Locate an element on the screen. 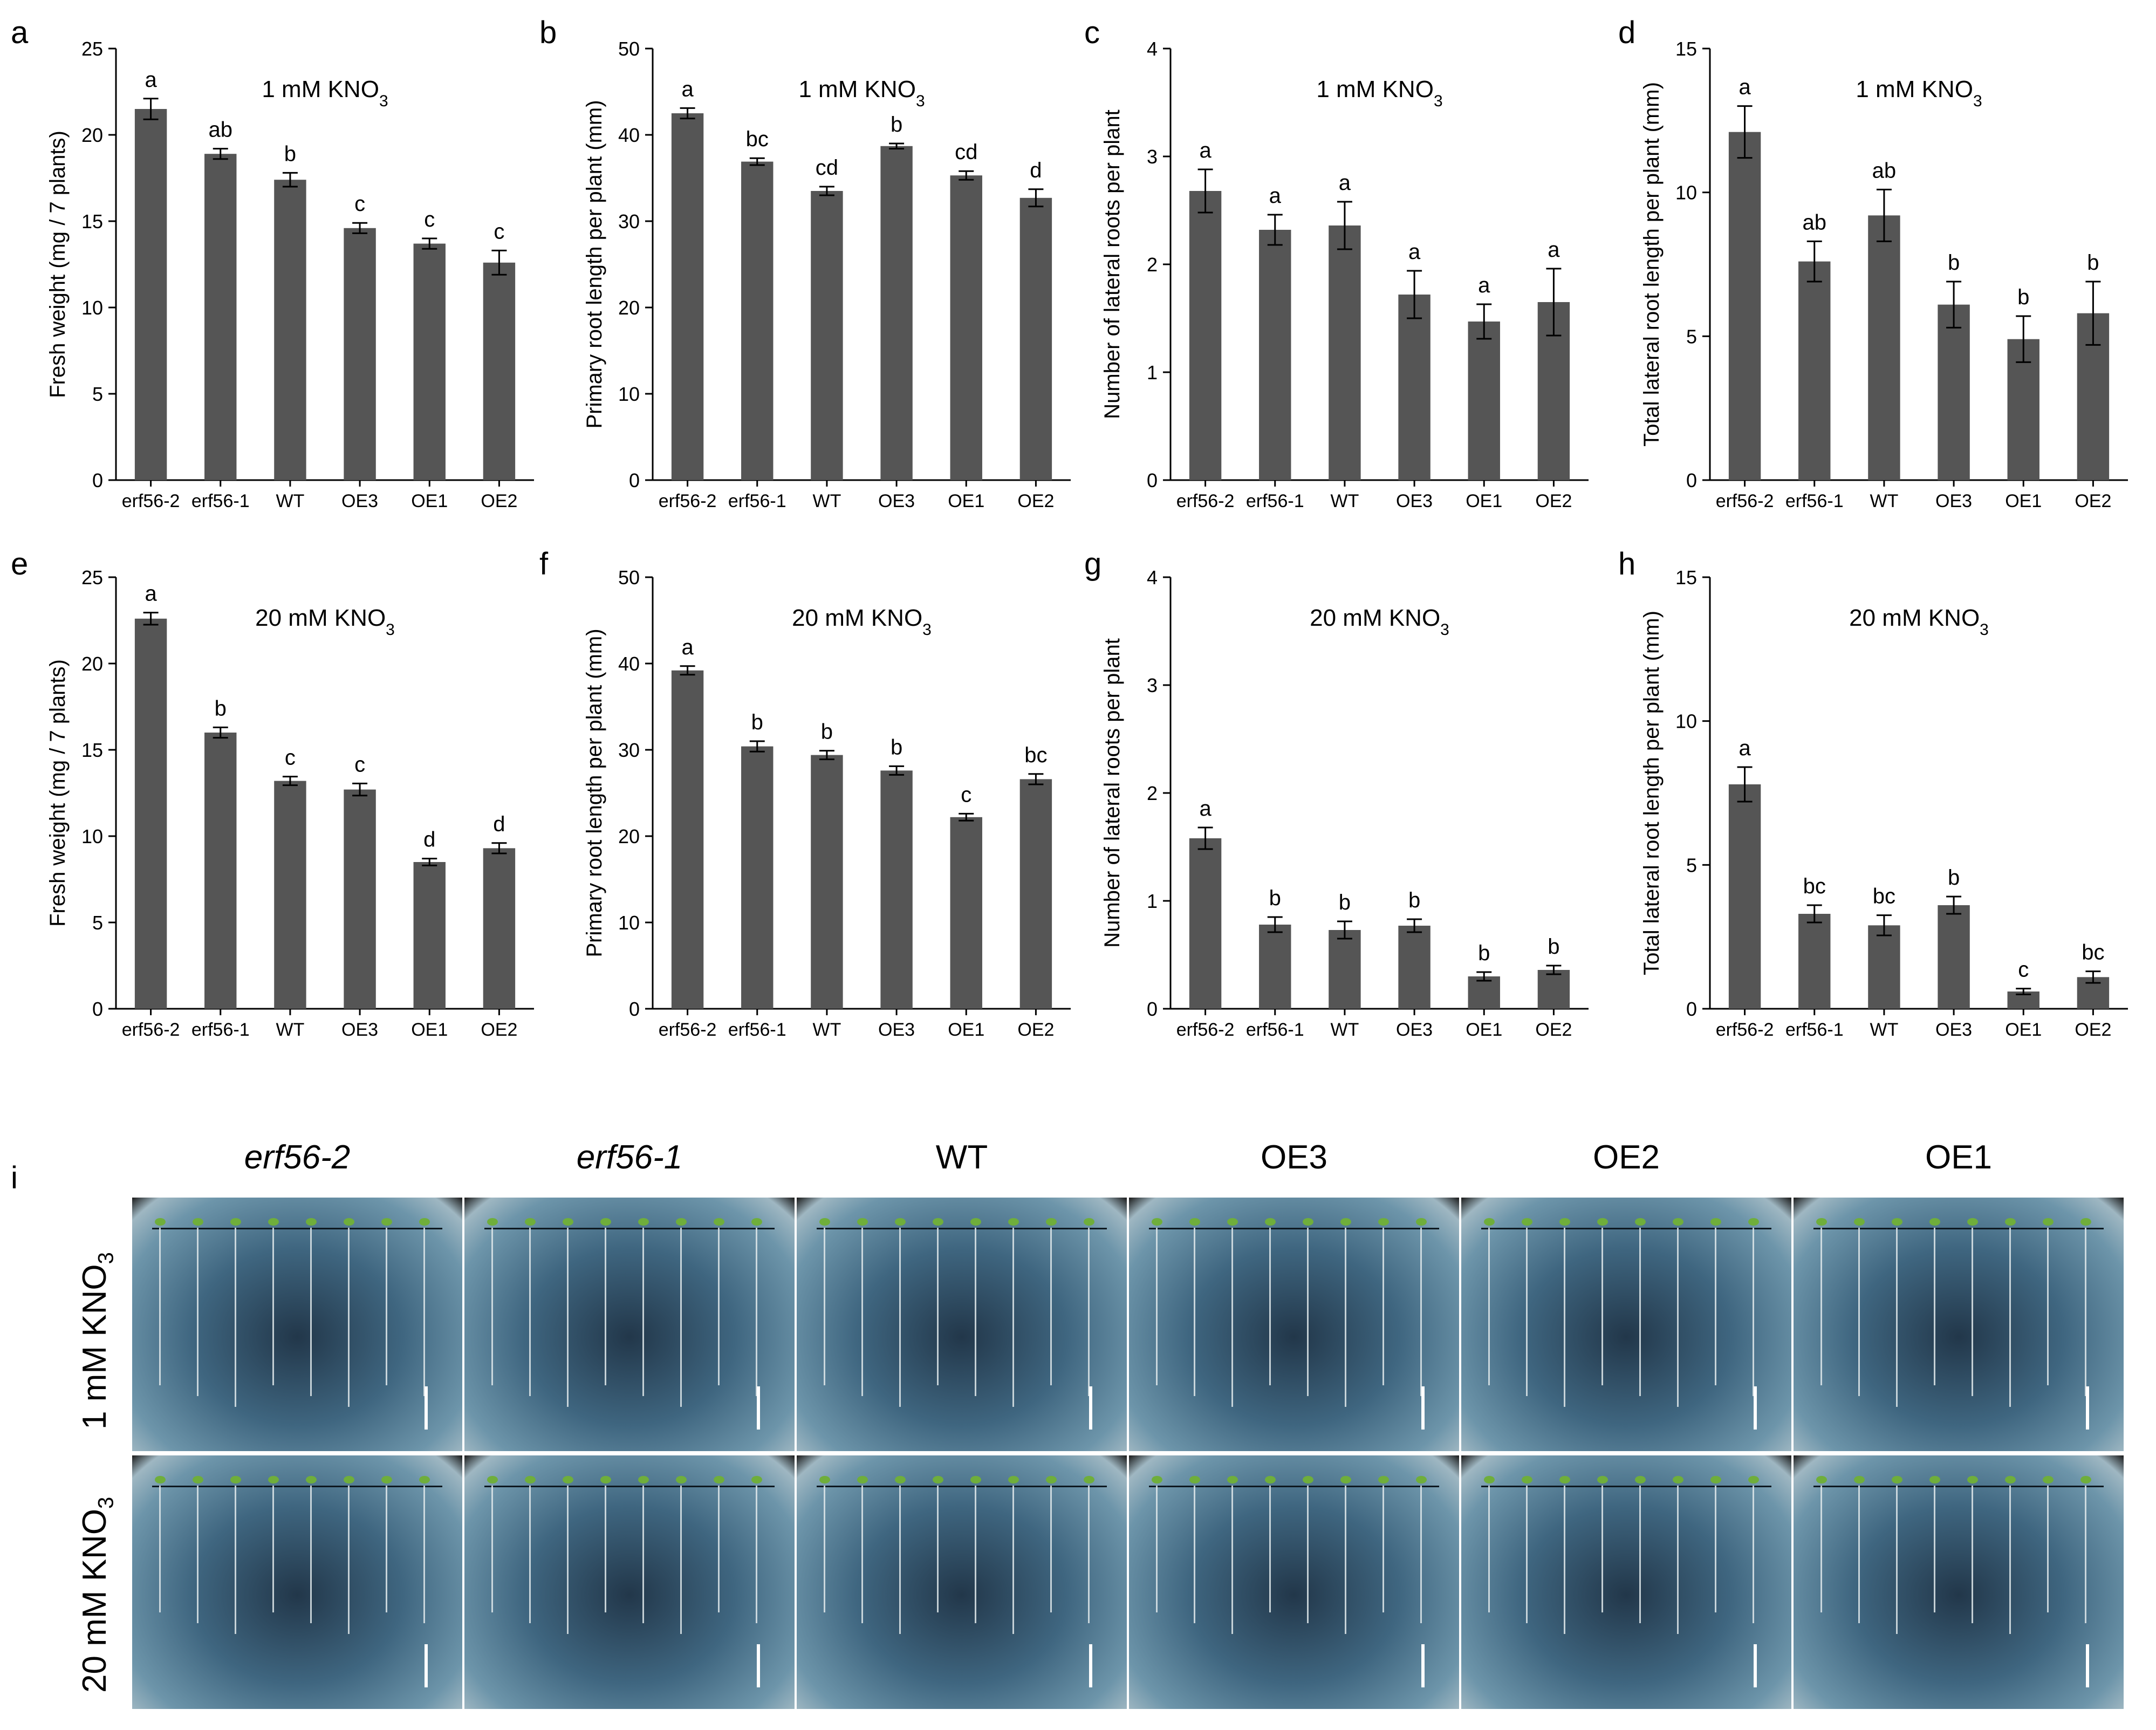  significance-label: c is located at coordinates (966, 794).